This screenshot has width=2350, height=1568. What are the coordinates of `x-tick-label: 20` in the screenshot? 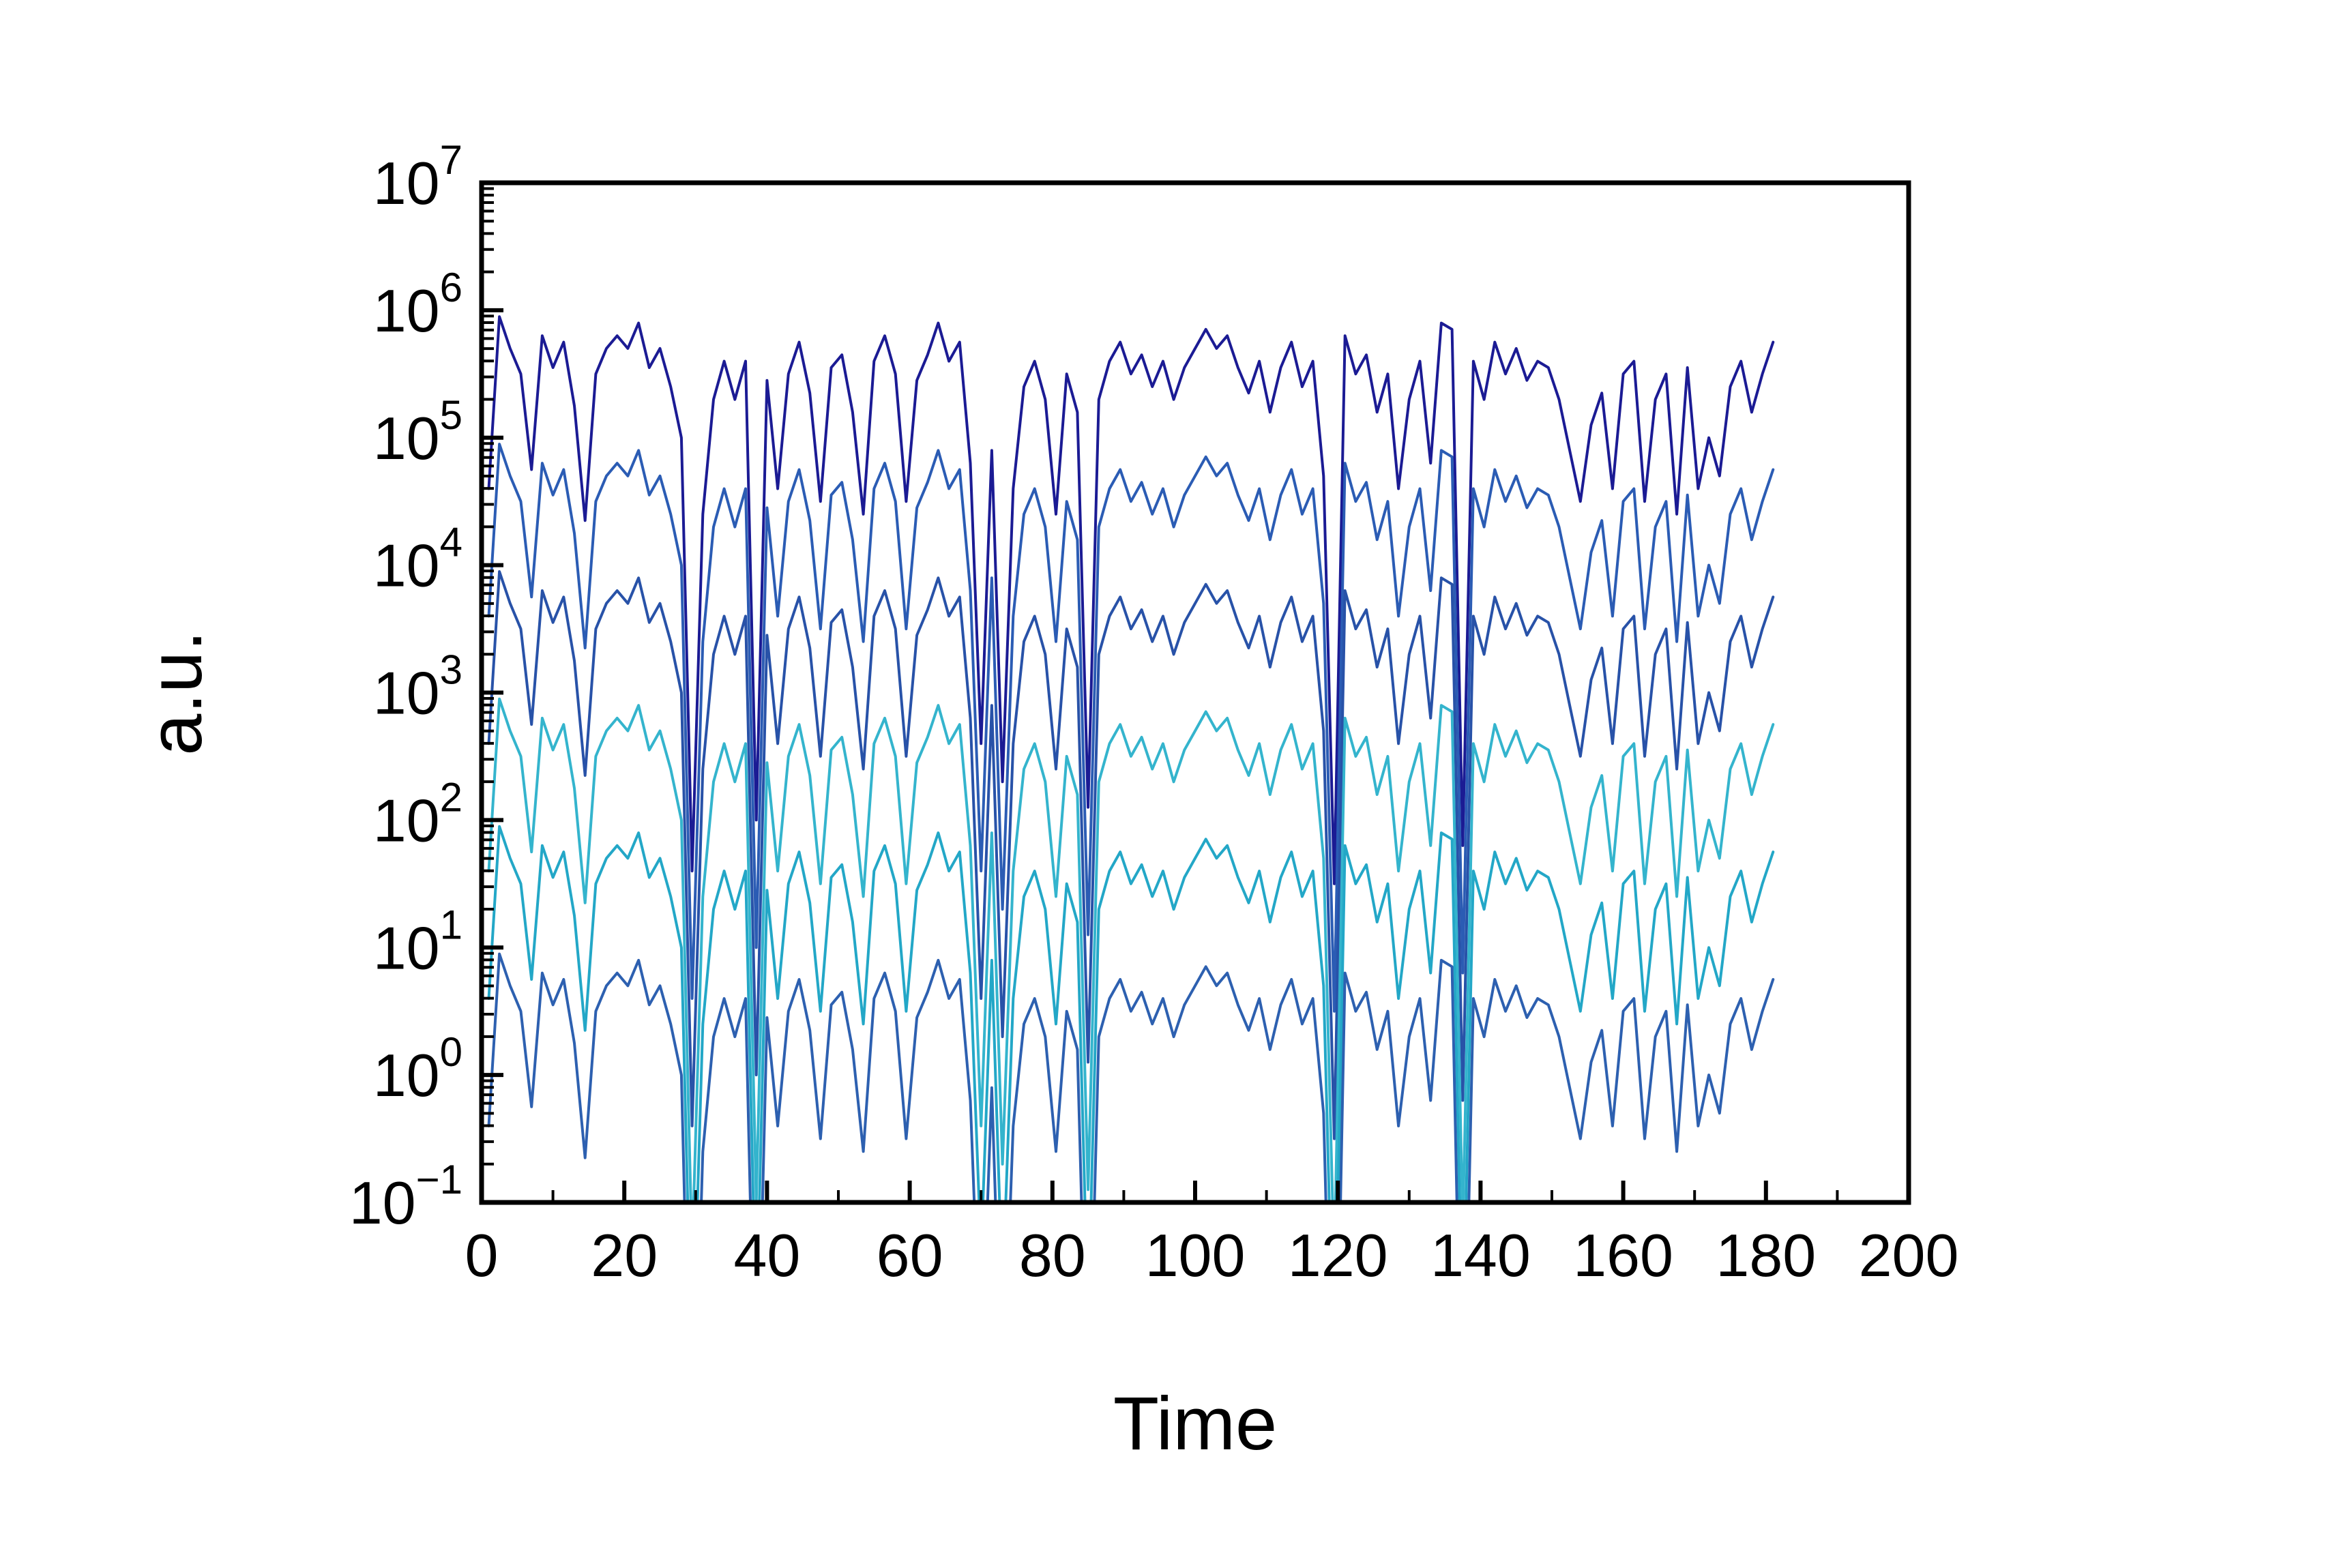 It's located at (624, 1255).